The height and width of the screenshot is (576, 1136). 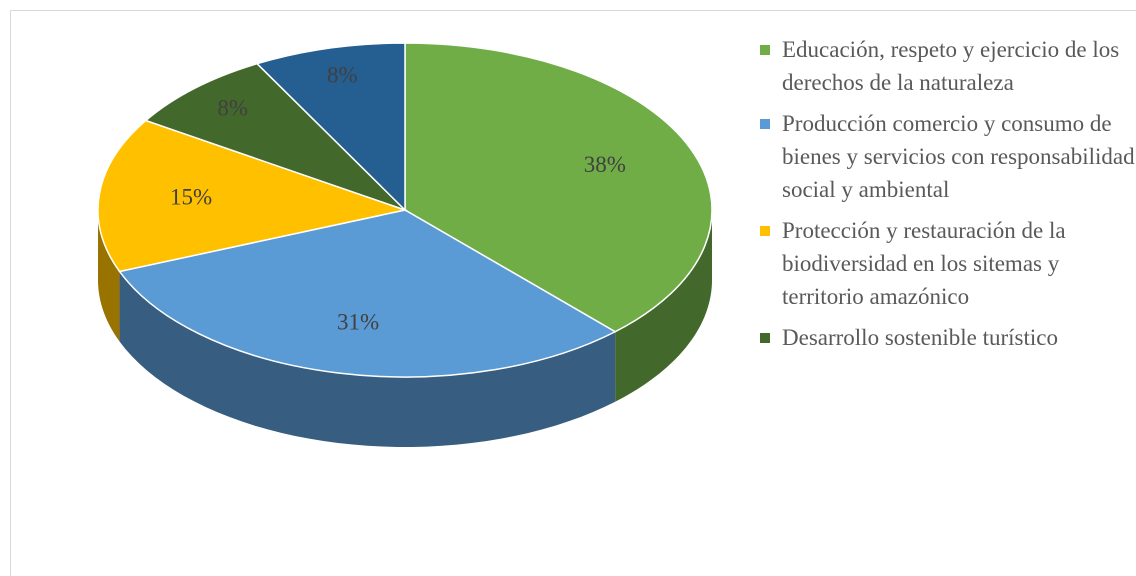 What do you see at coordinates (358, 321) in the screenshot?
I see `data-label: 31%` at bounding box center [358, 321].